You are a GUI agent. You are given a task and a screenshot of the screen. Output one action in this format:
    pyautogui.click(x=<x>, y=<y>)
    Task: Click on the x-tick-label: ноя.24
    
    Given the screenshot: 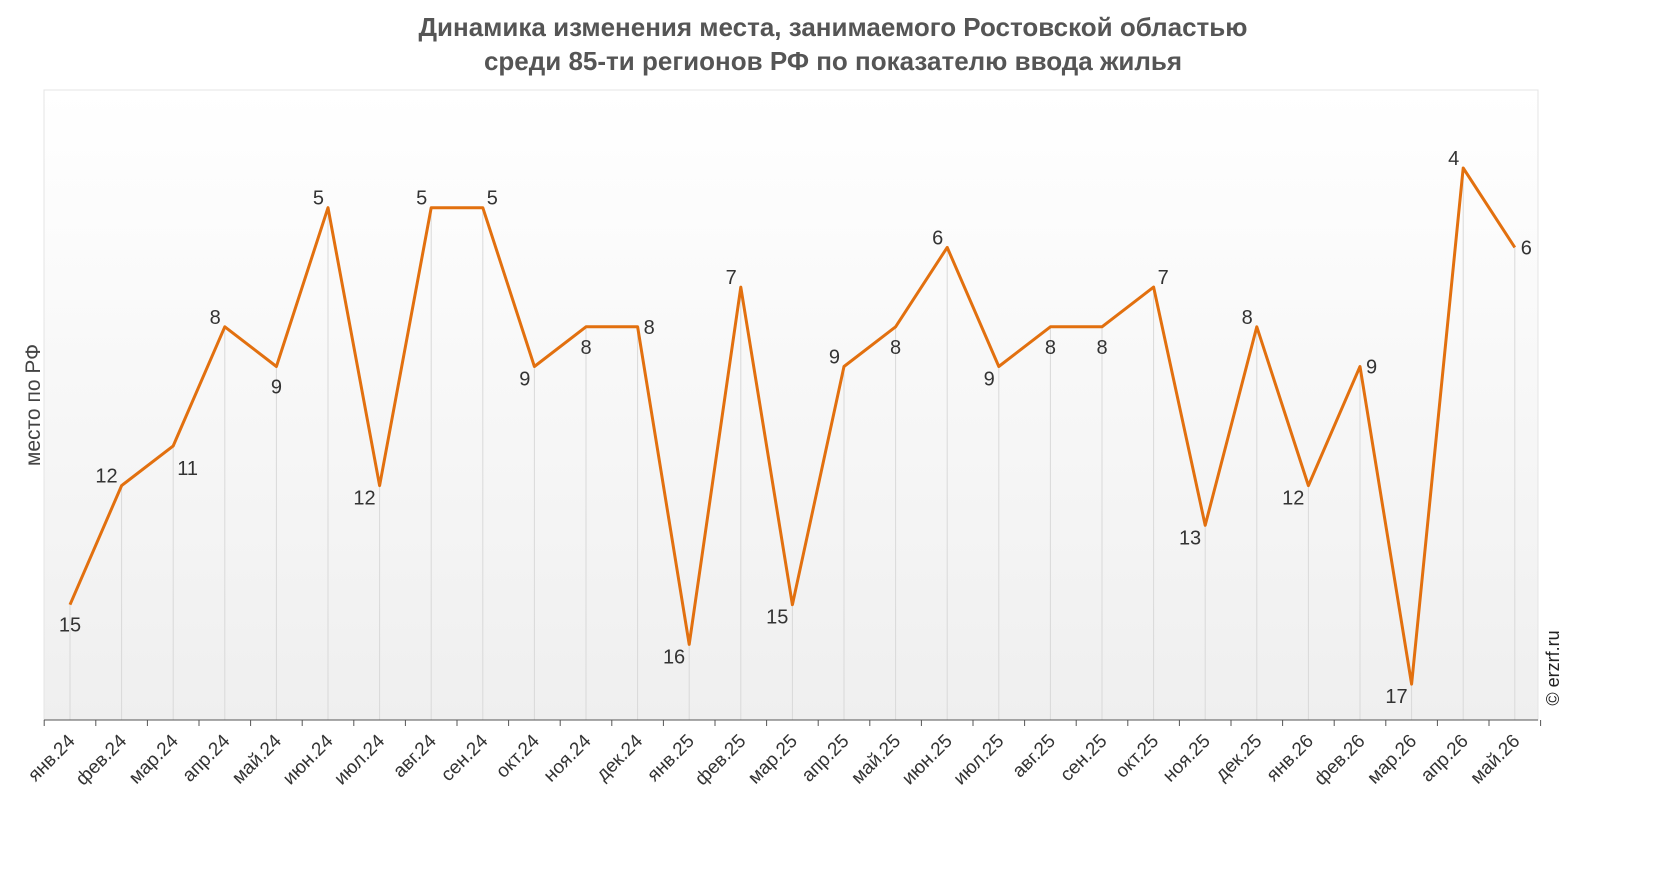 What is the action you would take?
    pyautogui.click(x=568, y=758)
    